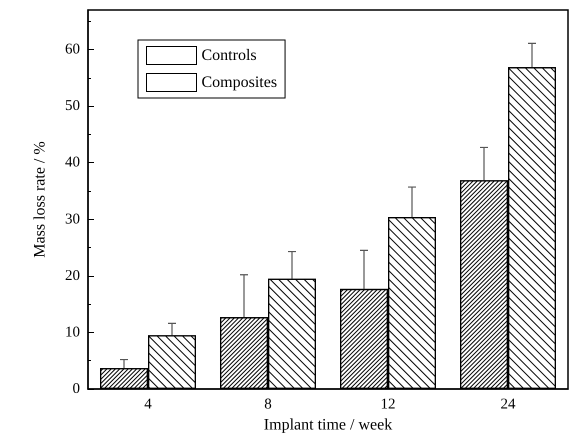 The width and height of the screenshot is (578, 445). Describe the element at coordinates (72, 219) in the screenshot. I see `y-tick-label: 30` at that location.